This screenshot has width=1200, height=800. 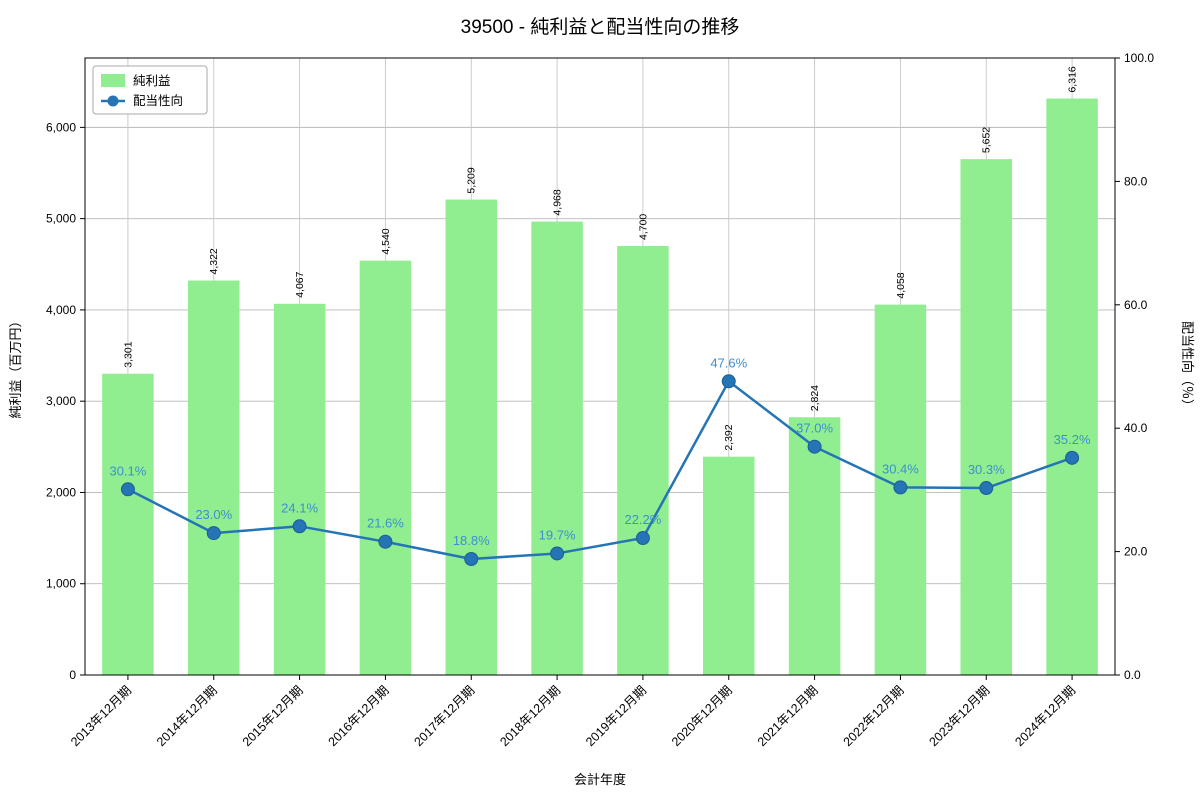 What do you see at coordinates (158, 100) in the screenshot?
I see `legend-label-line: 配当性向` at bounding box center [158, 100].